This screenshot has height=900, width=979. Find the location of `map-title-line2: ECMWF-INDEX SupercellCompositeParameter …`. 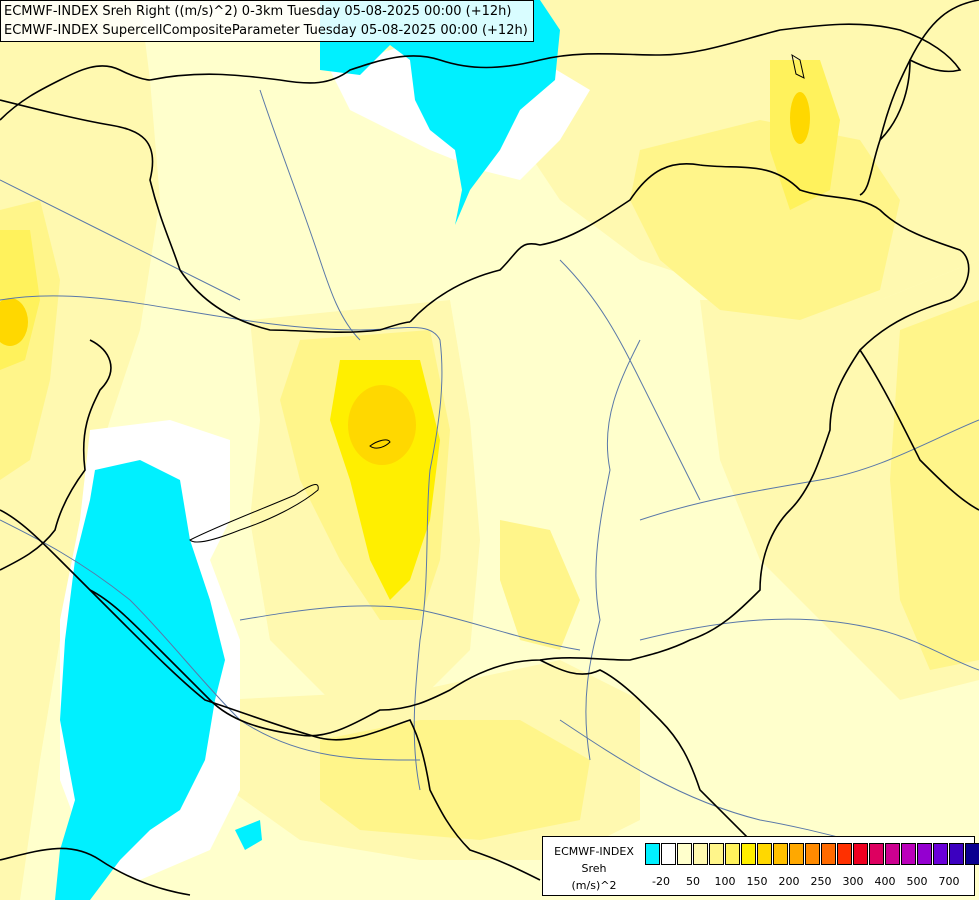

map-title-line2: ECMWF-INDEX SupercellCompositeParameter … is located at coordinates (266, 30).